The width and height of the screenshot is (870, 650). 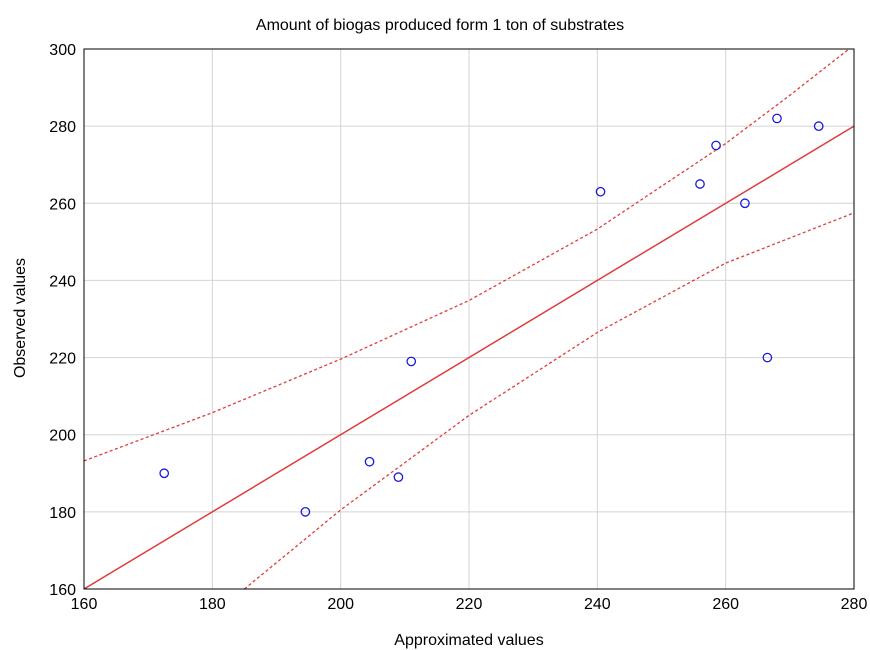 I want to click on x-tick-label: 200, so click(x=340, y=604).